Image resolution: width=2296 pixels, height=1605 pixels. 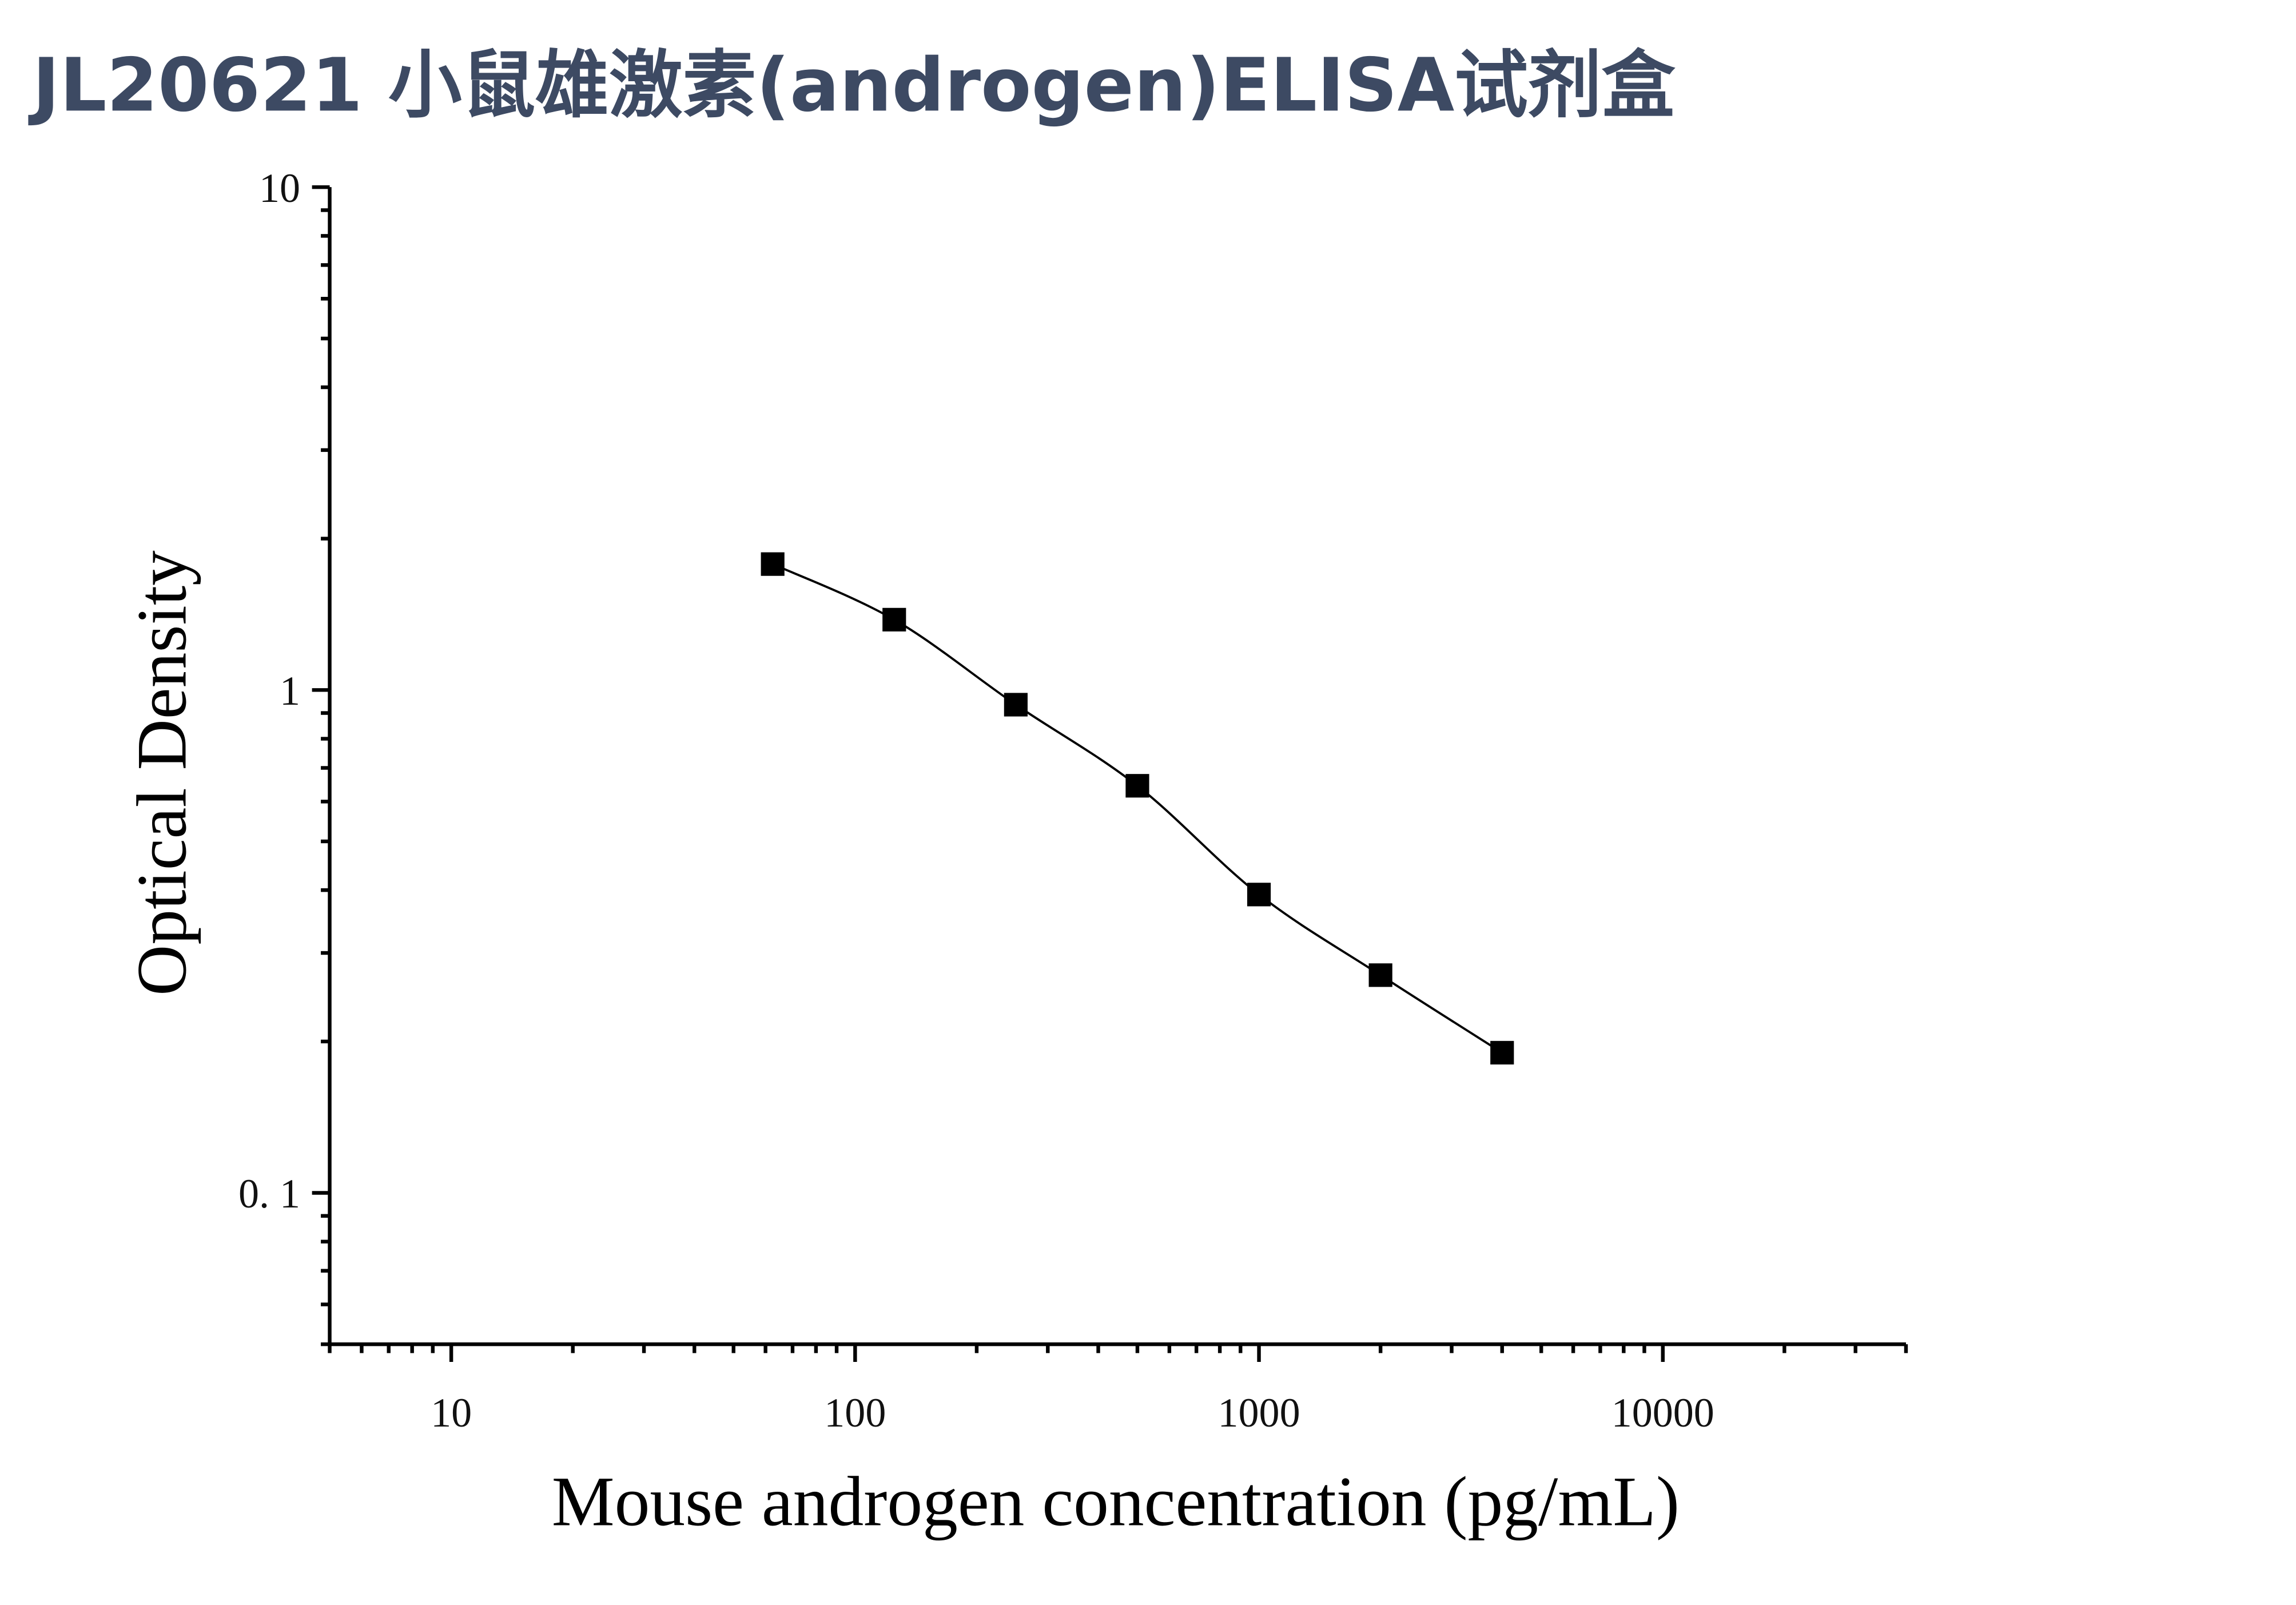 What do you see at coordinates (452, 1413) in the screenshot?
I see `x-tick-label: 10` at bounding box center [452, 1413].